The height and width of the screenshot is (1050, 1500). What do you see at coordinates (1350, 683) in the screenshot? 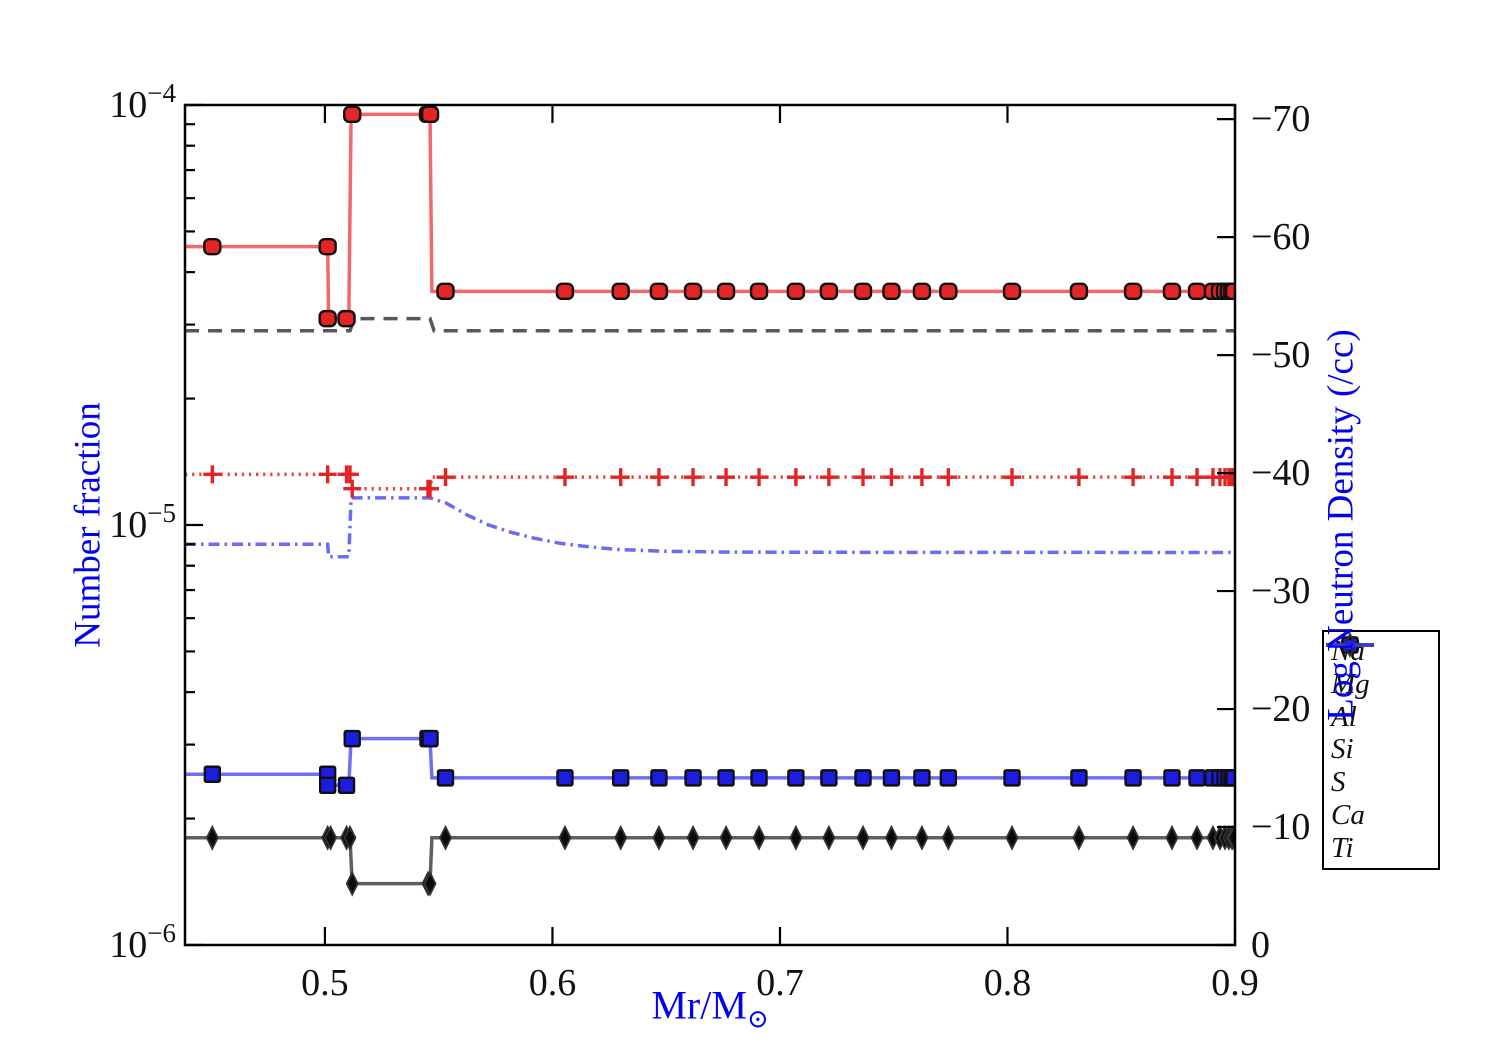
I see `legend-label-mg: Mg` at bounding box center [1350, 683].